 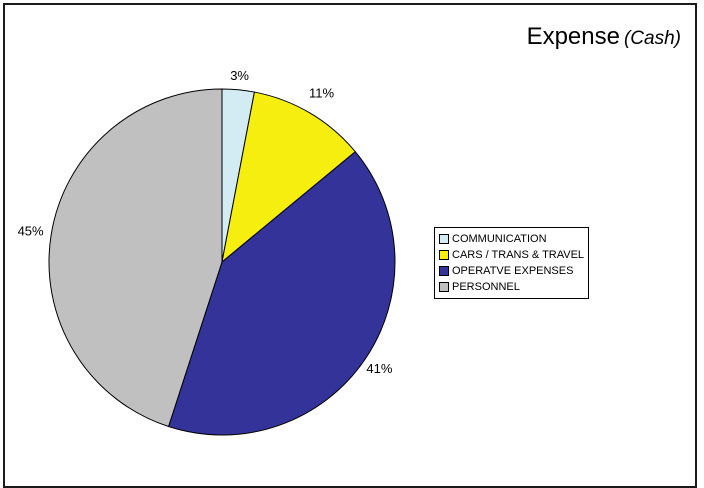 I want to click on legend-swatch-communication, so click(x=444, y=239).